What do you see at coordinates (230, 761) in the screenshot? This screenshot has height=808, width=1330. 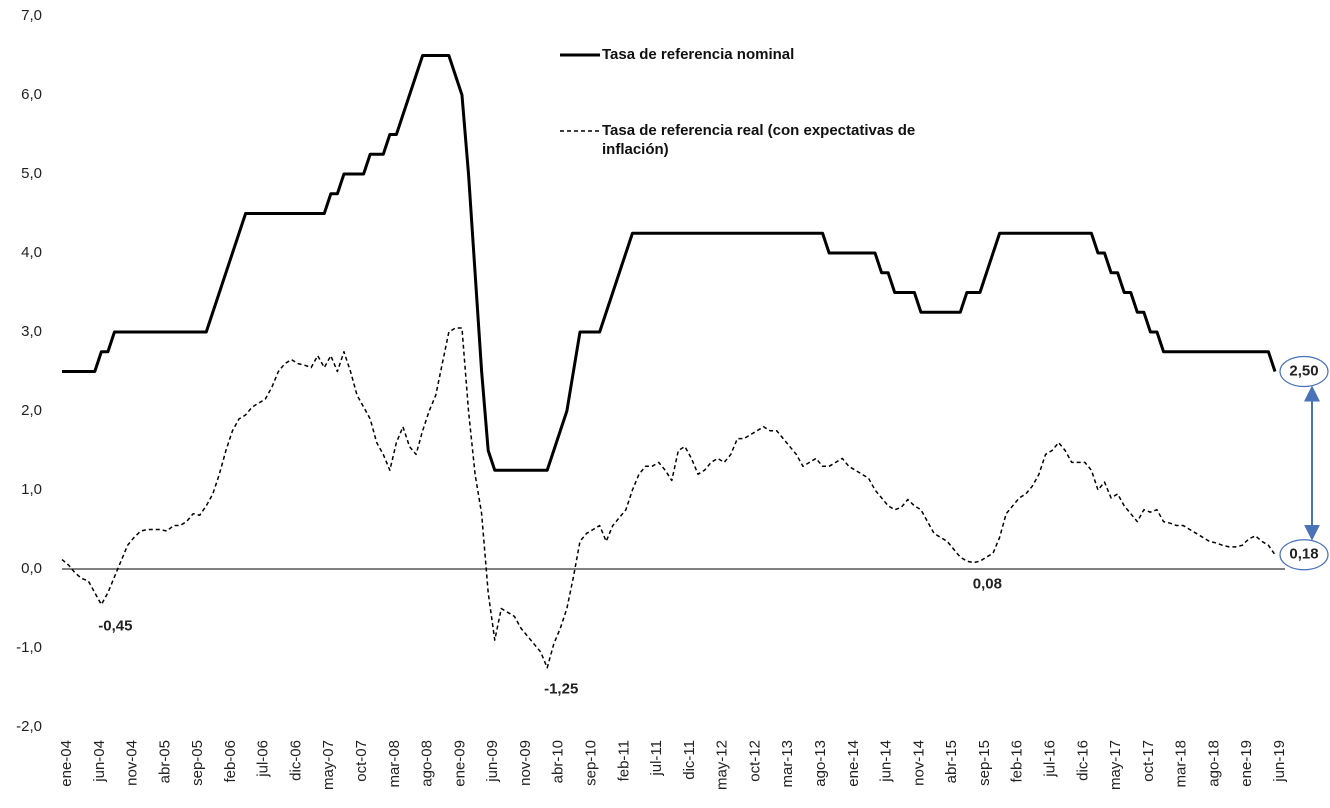 I see `x-tick-label: feb-06` at bounding box center [230, 761].